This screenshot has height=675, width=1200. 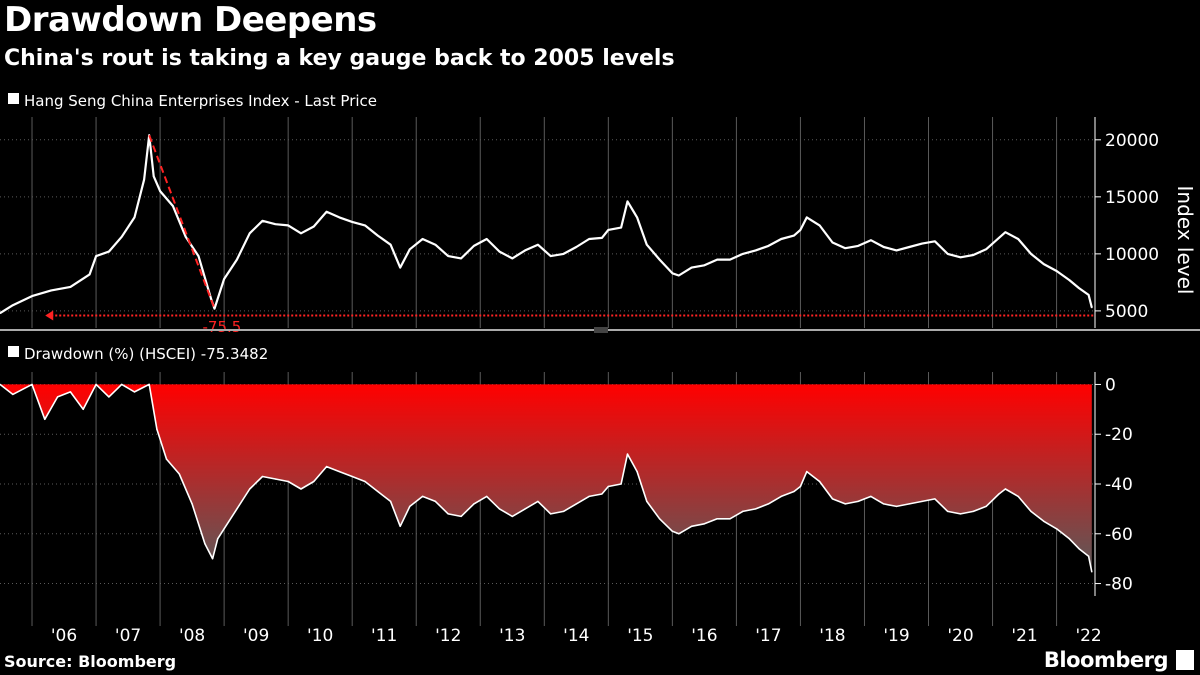 What do you see at coordinates (384, 636) in the screenshot?
I see `x-tick-label-2011: '11` at bounding box center [384, 636].